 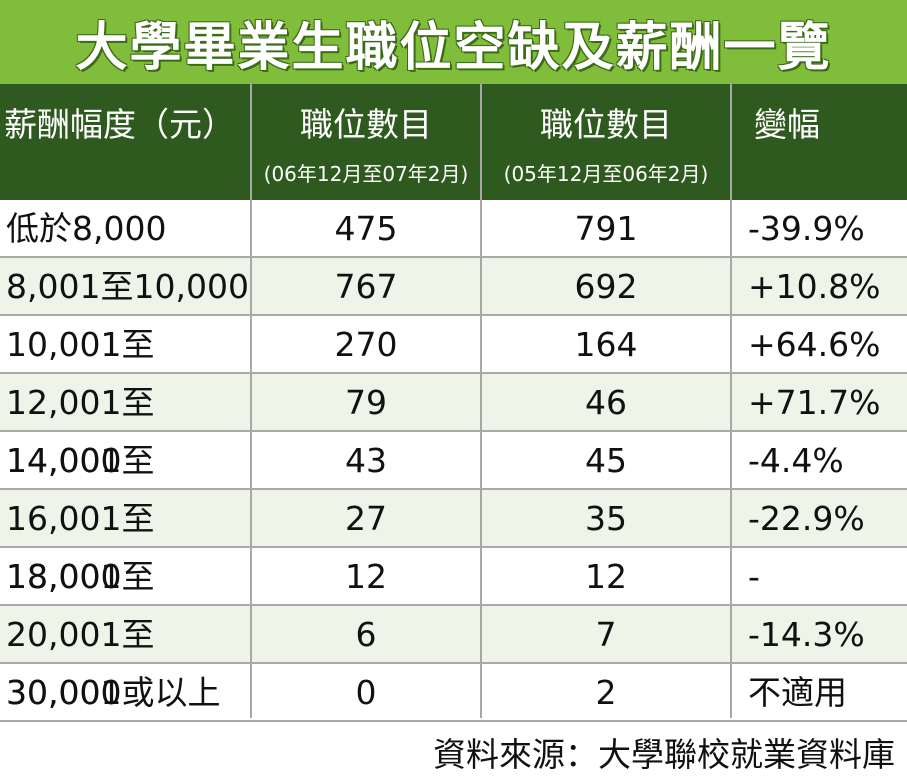 What do you see at coordinates (366, 518) in the screenshot?
I see `cell-current-positions: 27` at bounding box center [366, 518].